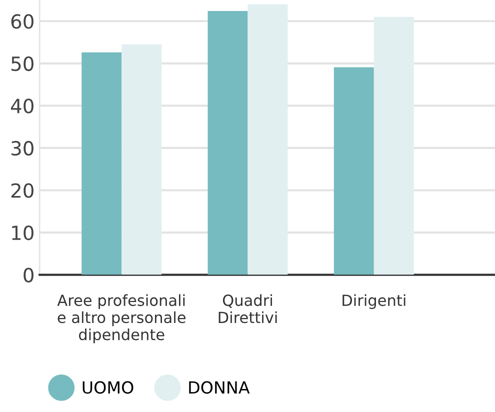 This screenshot has width=495, height=412. I want to click on y-tick-label: 60, so click(22, 21).